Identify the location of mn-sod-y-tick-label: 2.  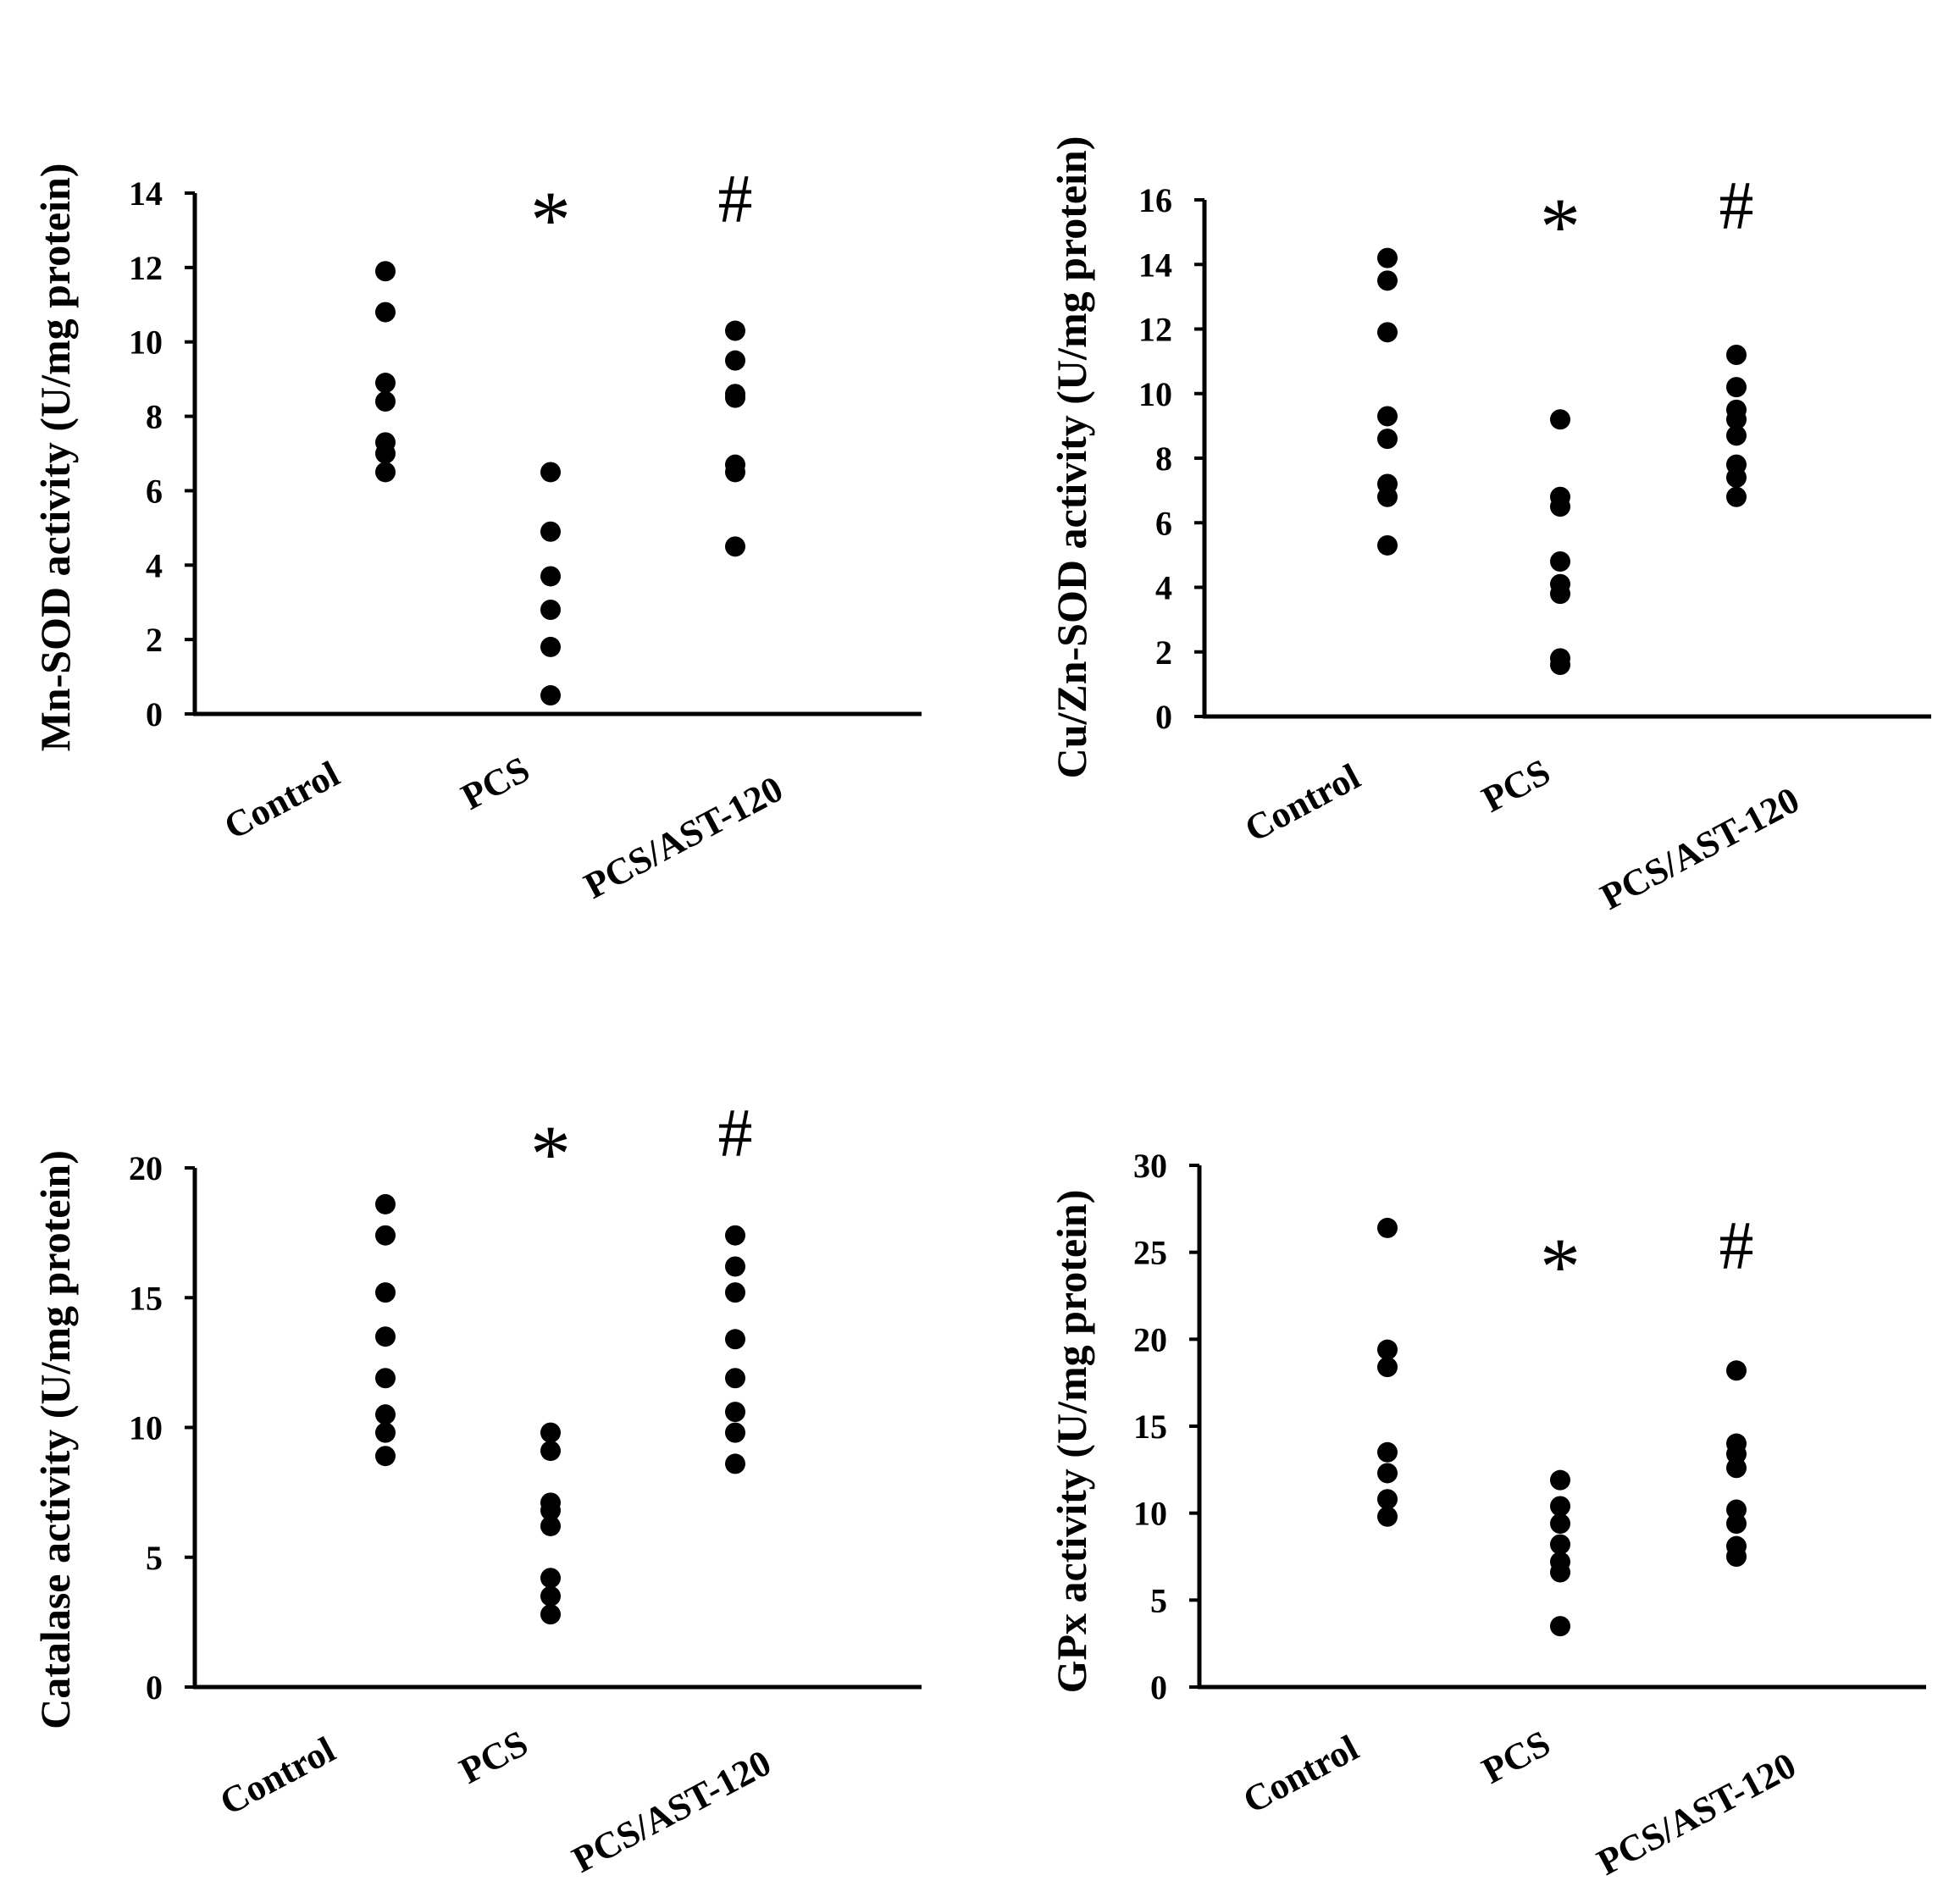
(154, 640).